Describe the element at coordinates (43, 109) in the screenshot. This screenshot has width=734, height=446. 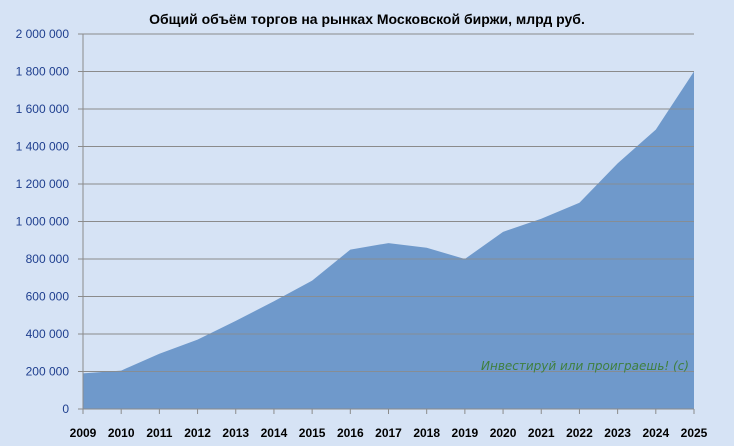
I see `y-tick-label: 1 600 000` at that location.